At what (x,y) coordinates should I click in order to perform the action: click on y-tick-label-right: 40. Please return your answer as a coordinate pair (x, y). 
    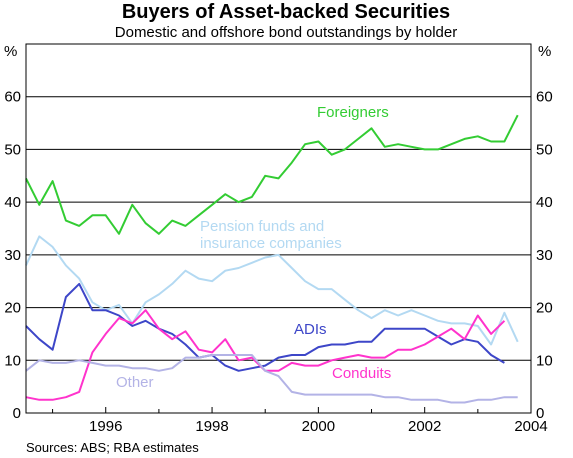
    Looking at the image, I should click on (544, 202).